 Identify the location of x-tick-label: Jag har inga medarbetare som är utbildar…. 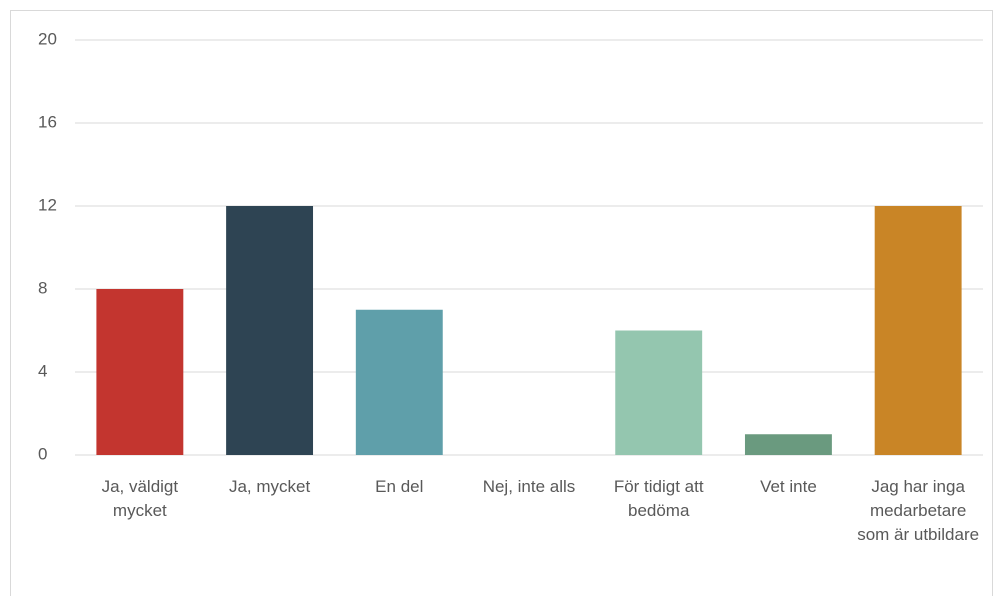
(918, 510).